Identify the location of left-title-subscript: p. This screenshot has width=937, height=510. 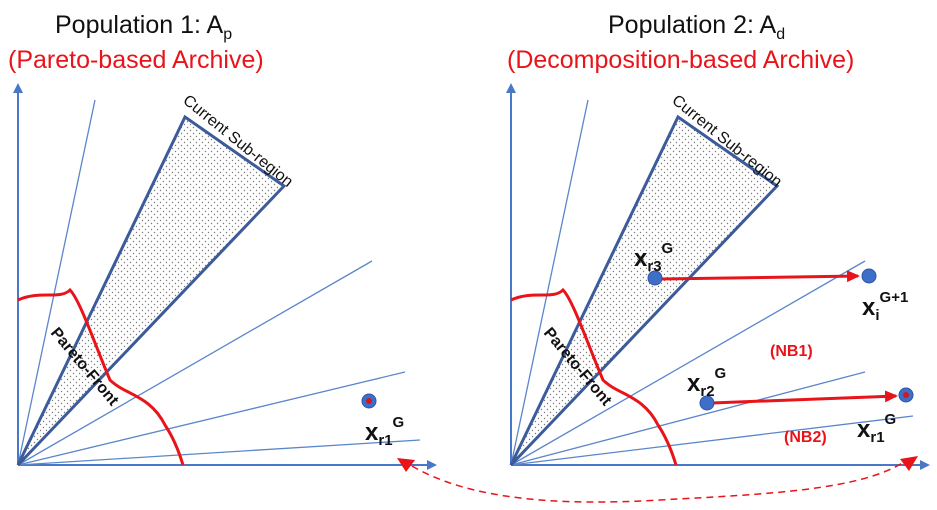
(227, 34).